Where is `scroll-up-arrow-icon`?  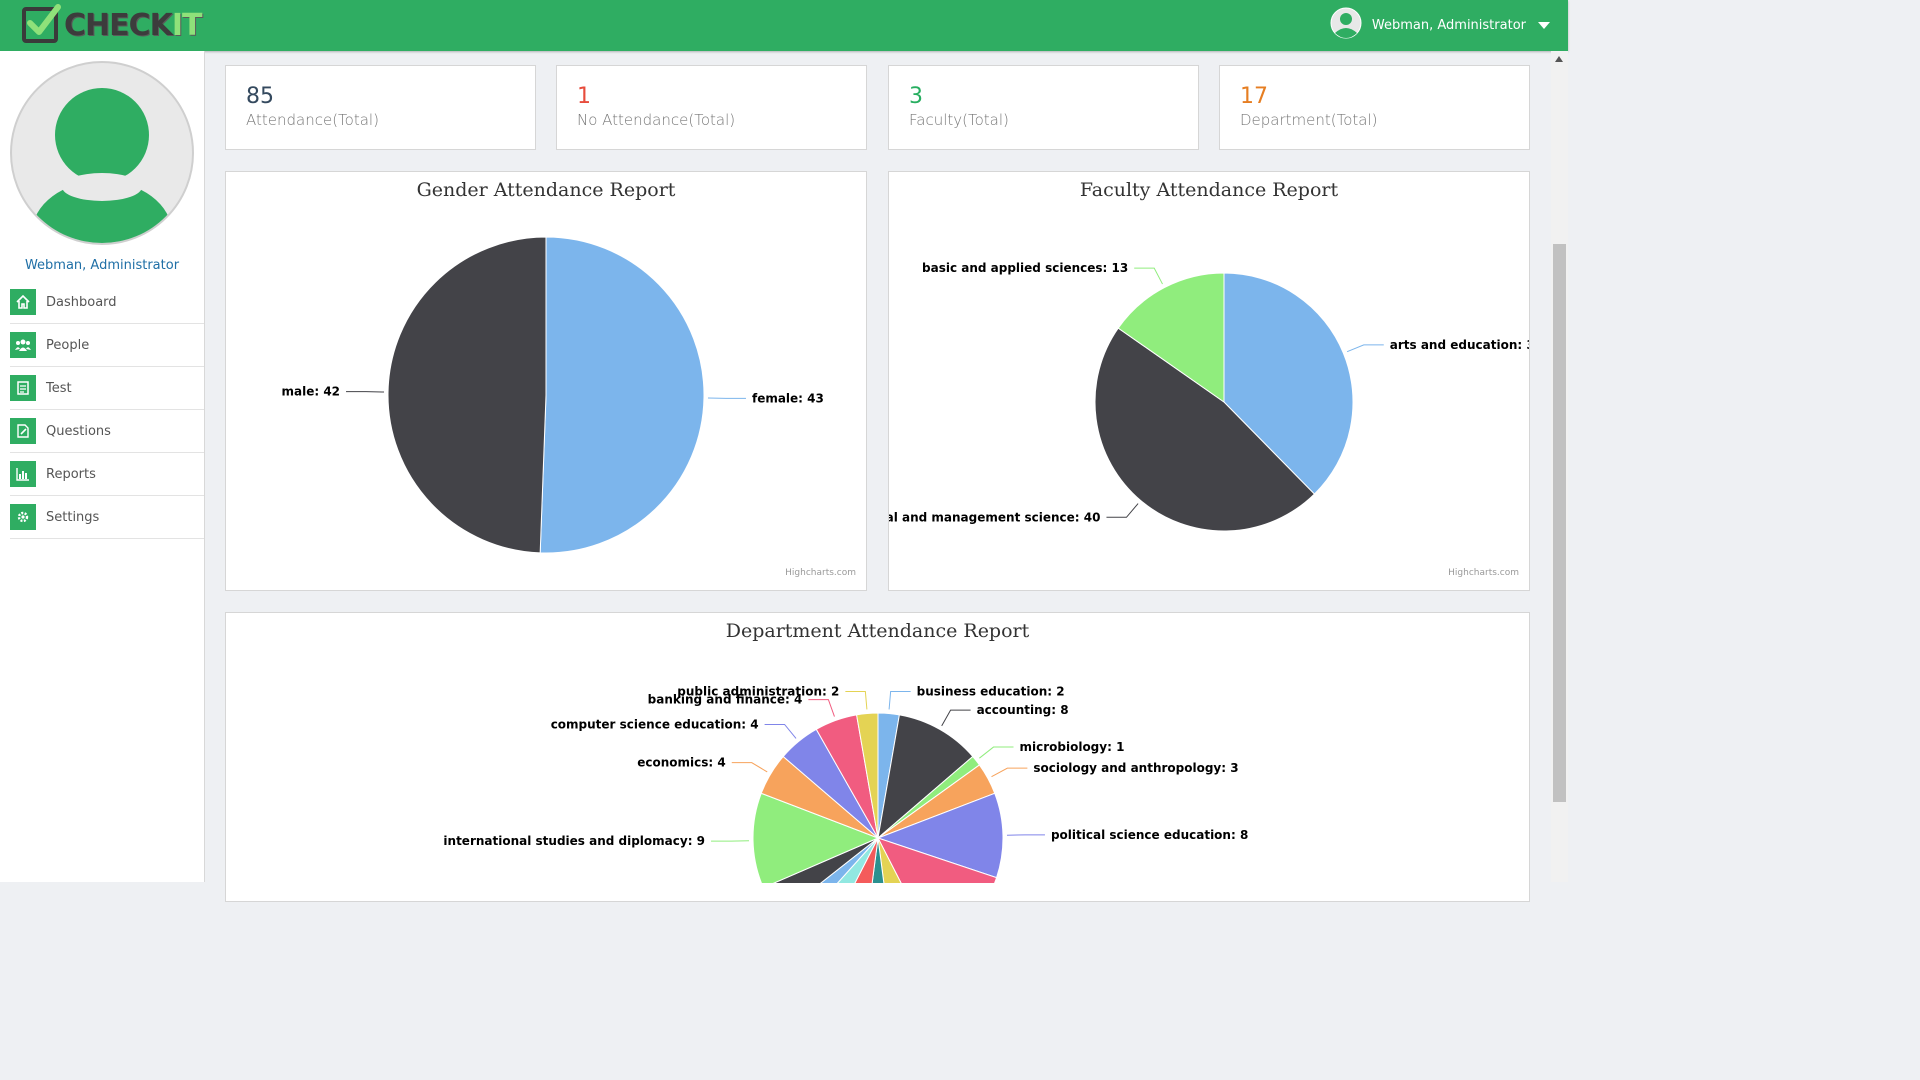 scroll-up-arrow-icon is located at coordinates (1559, 59).